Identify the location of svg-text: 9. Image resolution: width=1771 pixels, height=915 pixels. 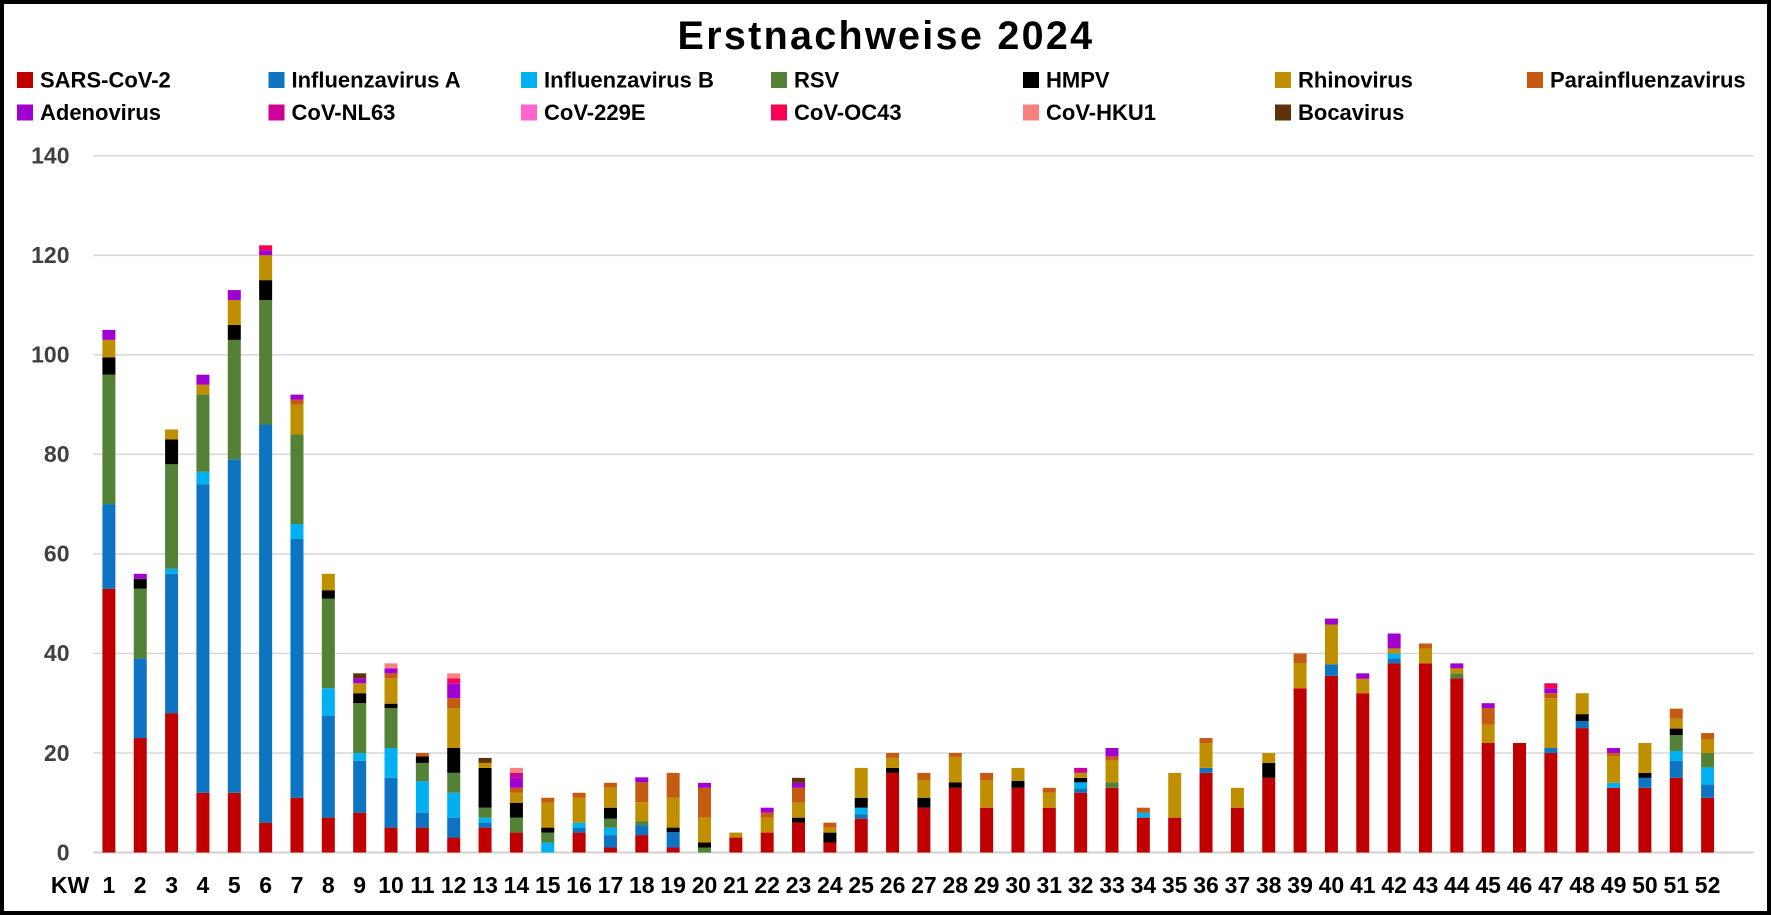
(359, 885).